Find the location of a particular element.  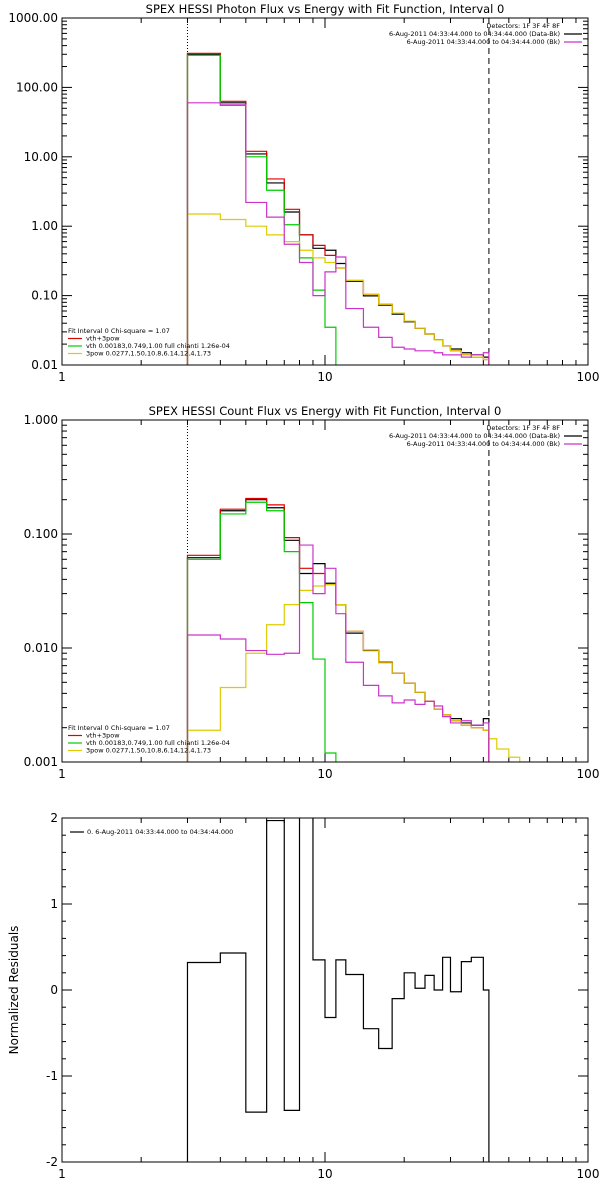

y-tick-label: 0.10 is located at coordinates (44, 296).